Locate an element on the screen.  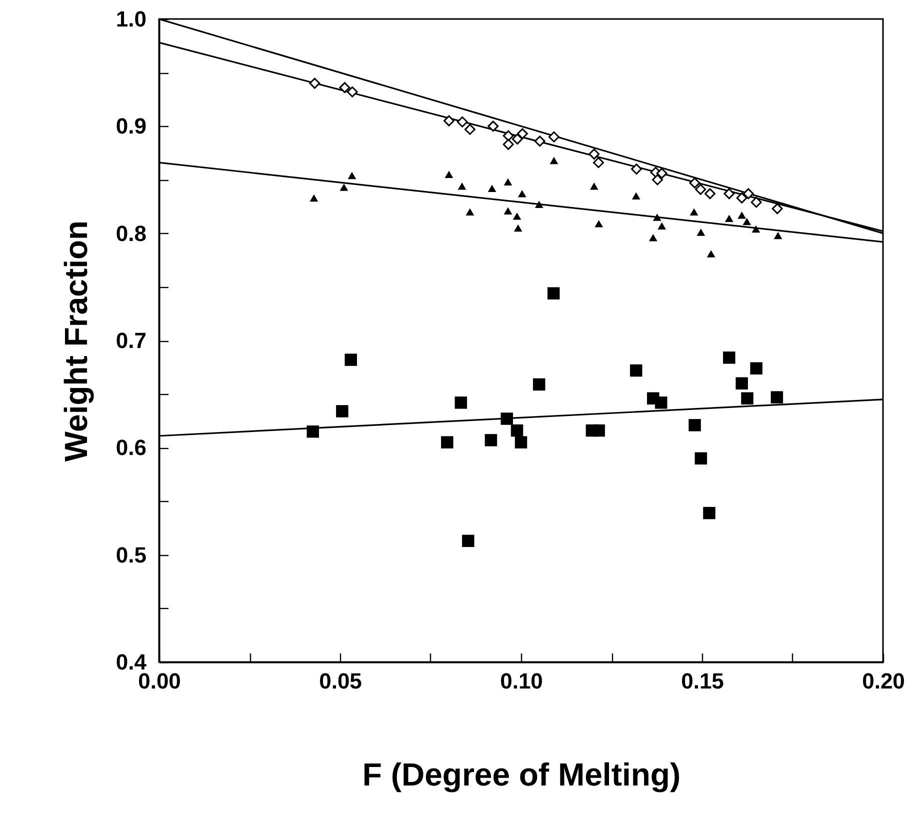
y-tick-label: 0.9 is located at coordinates (131, 126).